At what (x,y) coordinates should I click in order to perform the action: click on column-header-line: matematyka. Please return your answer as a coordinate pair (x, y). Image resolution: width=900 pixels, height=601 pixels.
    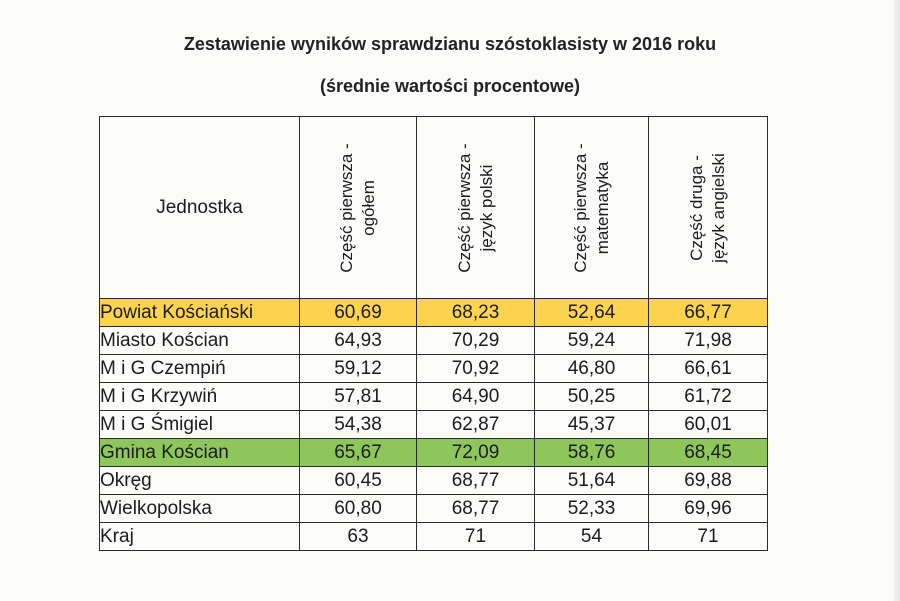
    Looking at the image, I should click on (602, 207).